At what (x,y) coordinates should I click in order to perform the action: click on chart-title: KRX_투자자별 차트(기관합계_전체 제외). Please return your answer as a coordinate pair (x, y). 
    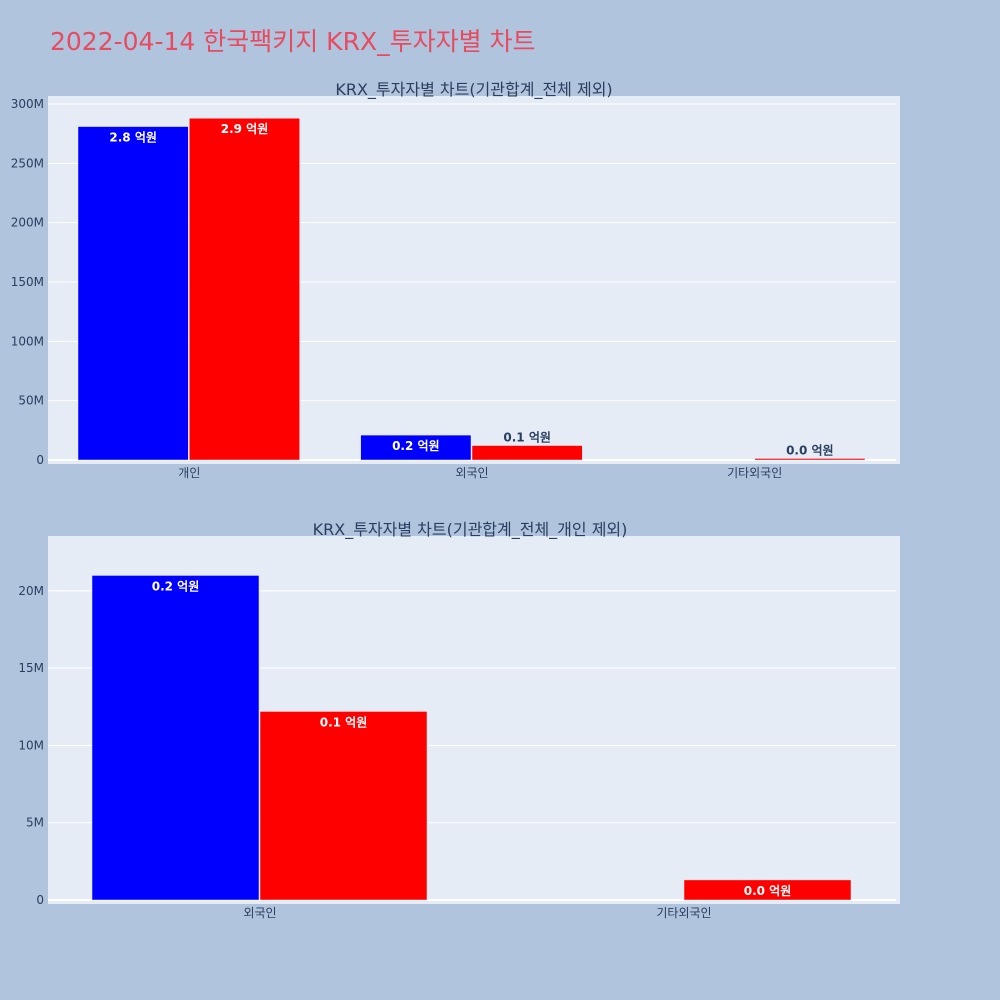
    Looking at the image, I should click on (473, 90).